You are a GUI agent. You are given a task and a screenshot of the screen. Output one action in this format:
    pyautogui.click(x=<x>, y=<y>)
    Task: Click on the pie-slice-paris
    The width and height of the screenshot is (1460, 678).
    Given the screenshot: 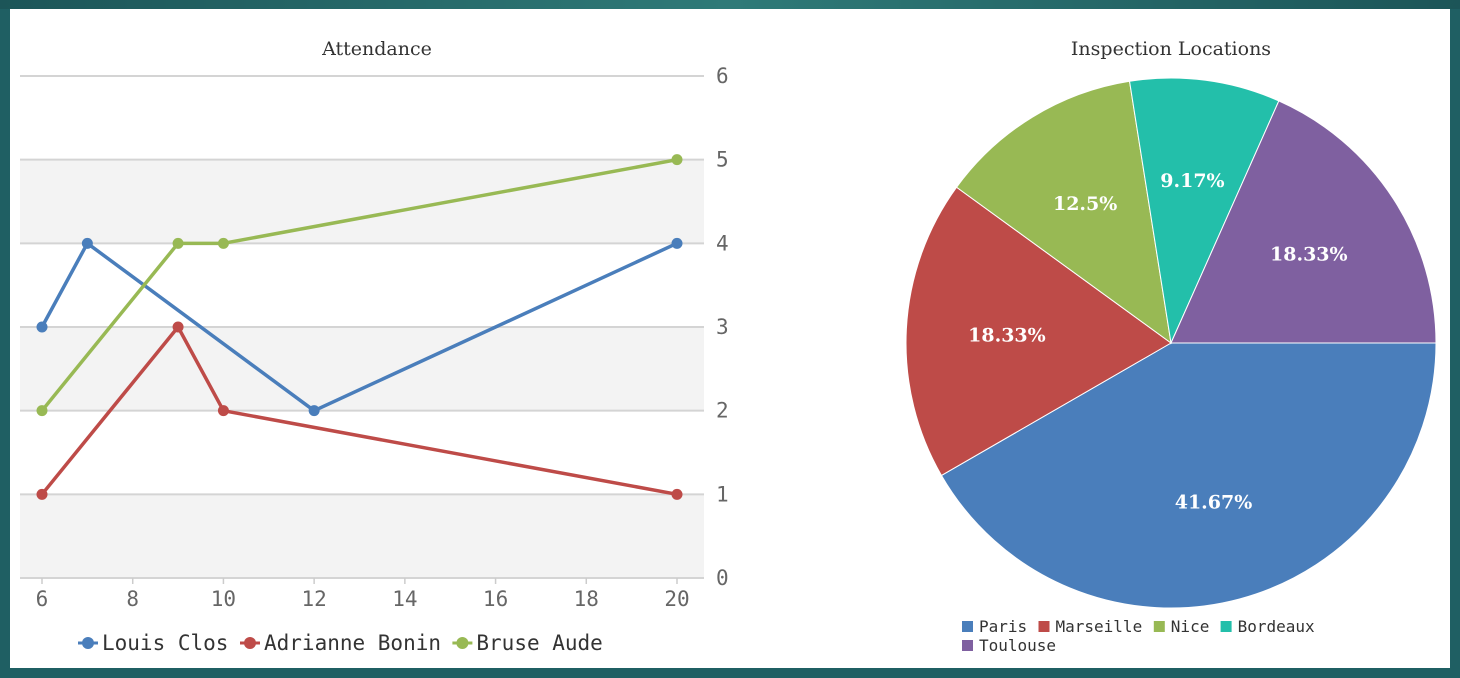 What is the action you would take?
    pyautogui.click(x=1188, y=475)
    